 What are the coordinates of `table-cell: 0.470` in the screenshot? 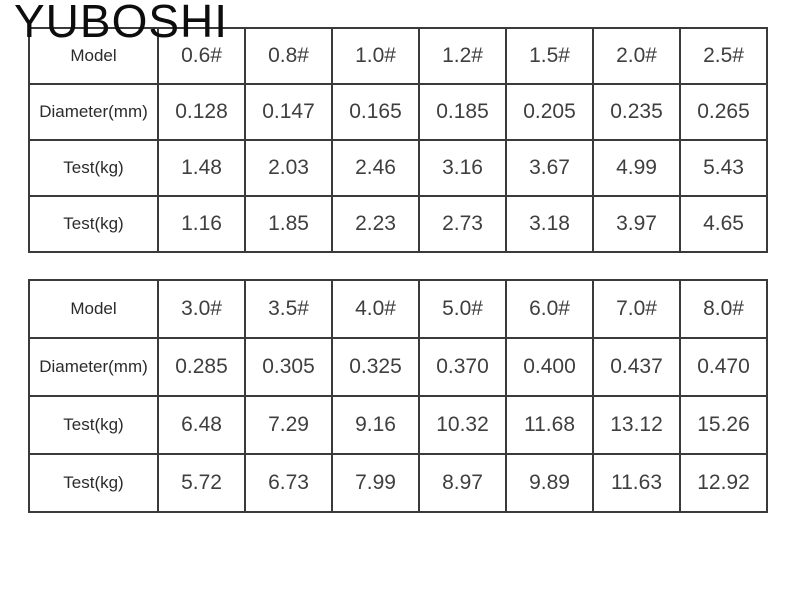 It's located at (723, 367).